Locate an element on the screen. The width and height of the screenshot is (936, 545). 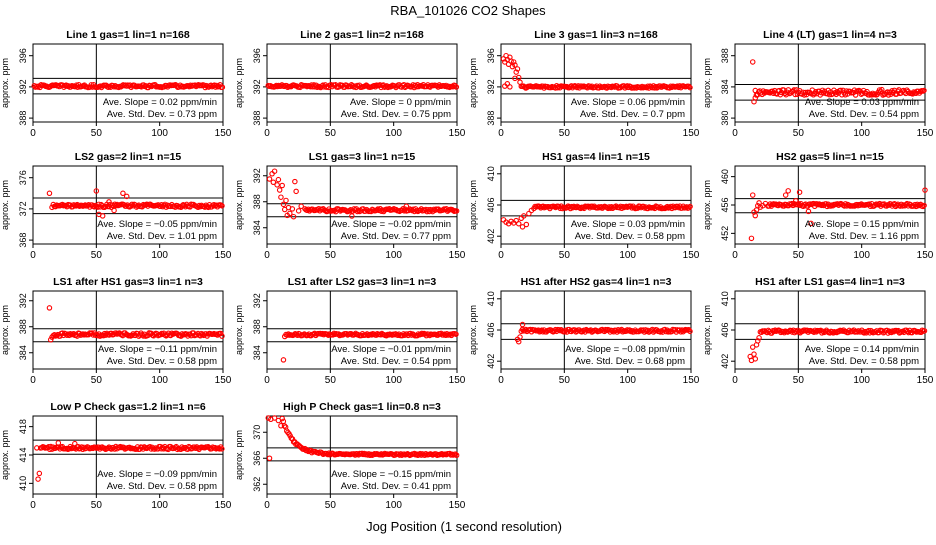
std-annotation: Ave. Std. Dev. = 0.73 ppm is located at coordinates (162, 114).